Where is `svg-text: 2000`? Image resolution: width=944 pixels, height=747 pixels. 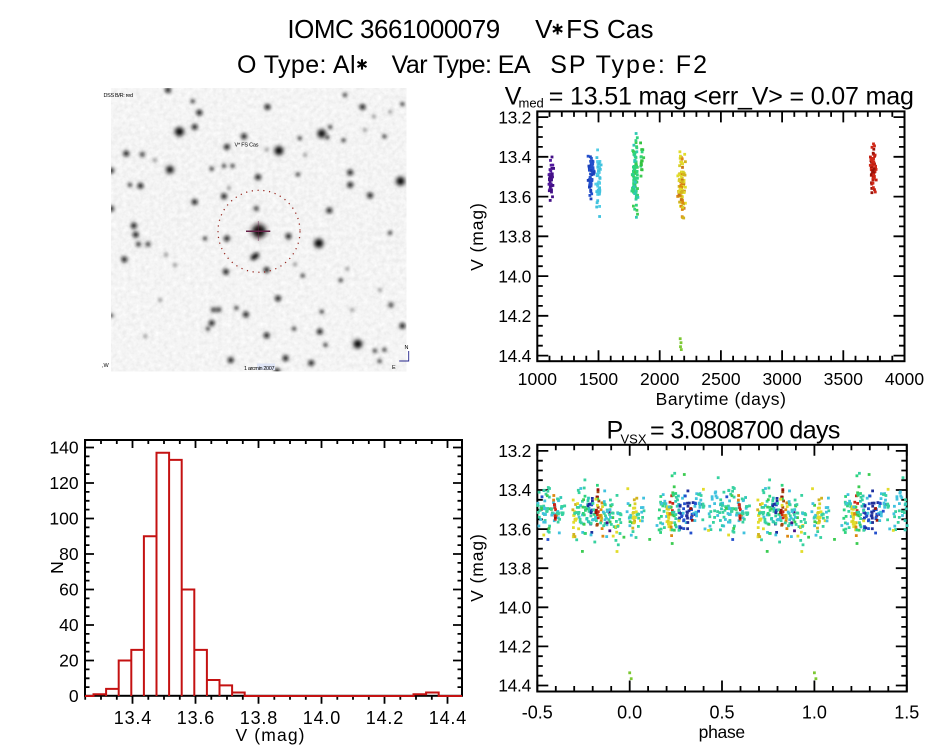 svg-text: 2000 is located at coordinates (660, 379).